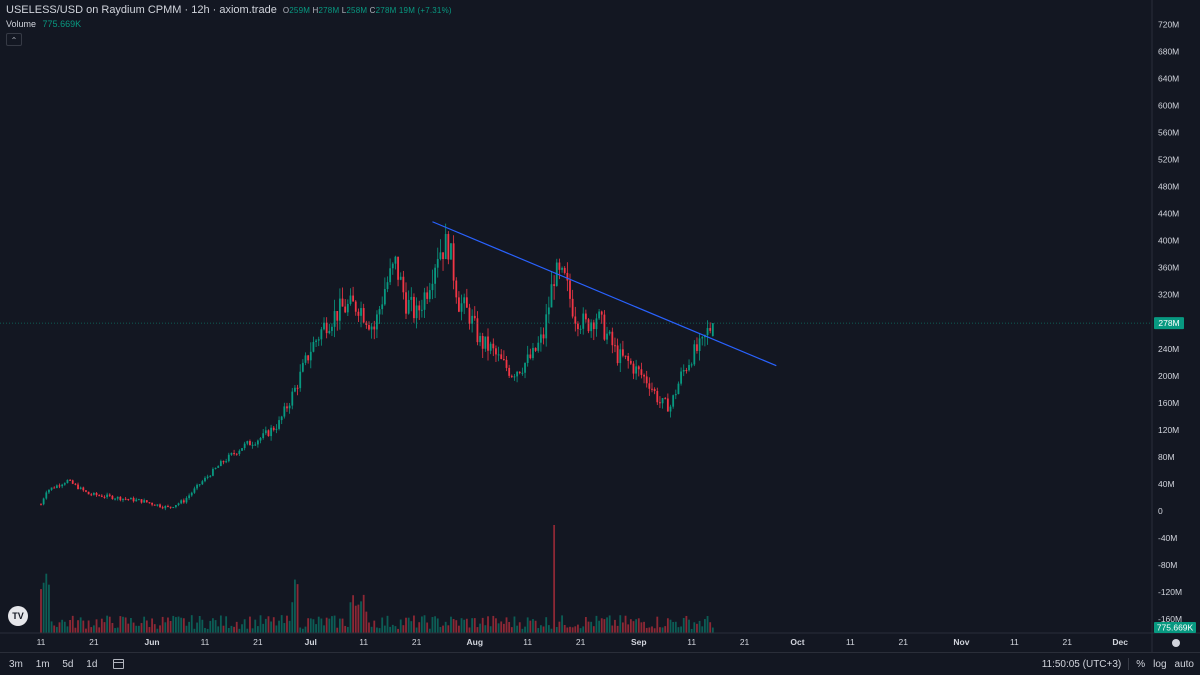 This screenshot has height=675, width=1200. What do you see at coordinates (1160, 664) in the screenshot?
I see `log-toggle: log` at bounding box center [1160, 664].